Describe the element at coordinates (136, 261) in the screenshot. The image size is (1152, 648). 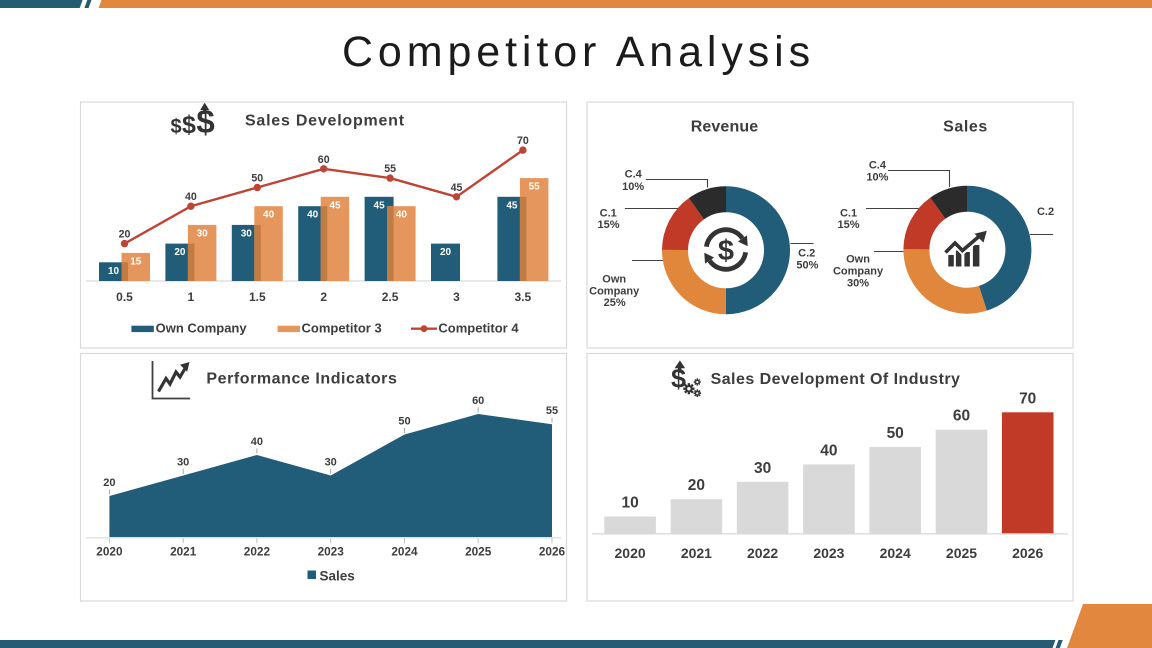
I see `svg-text: 15` at that location.